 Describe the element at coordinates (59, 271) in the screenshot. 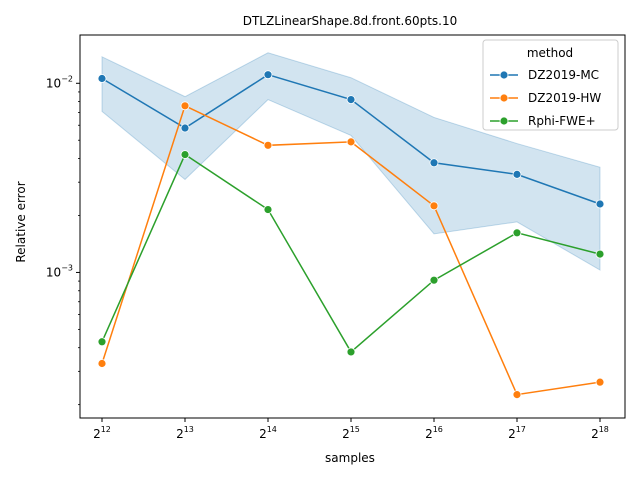

I see `y-tick-label: 10⁻³` at that location.